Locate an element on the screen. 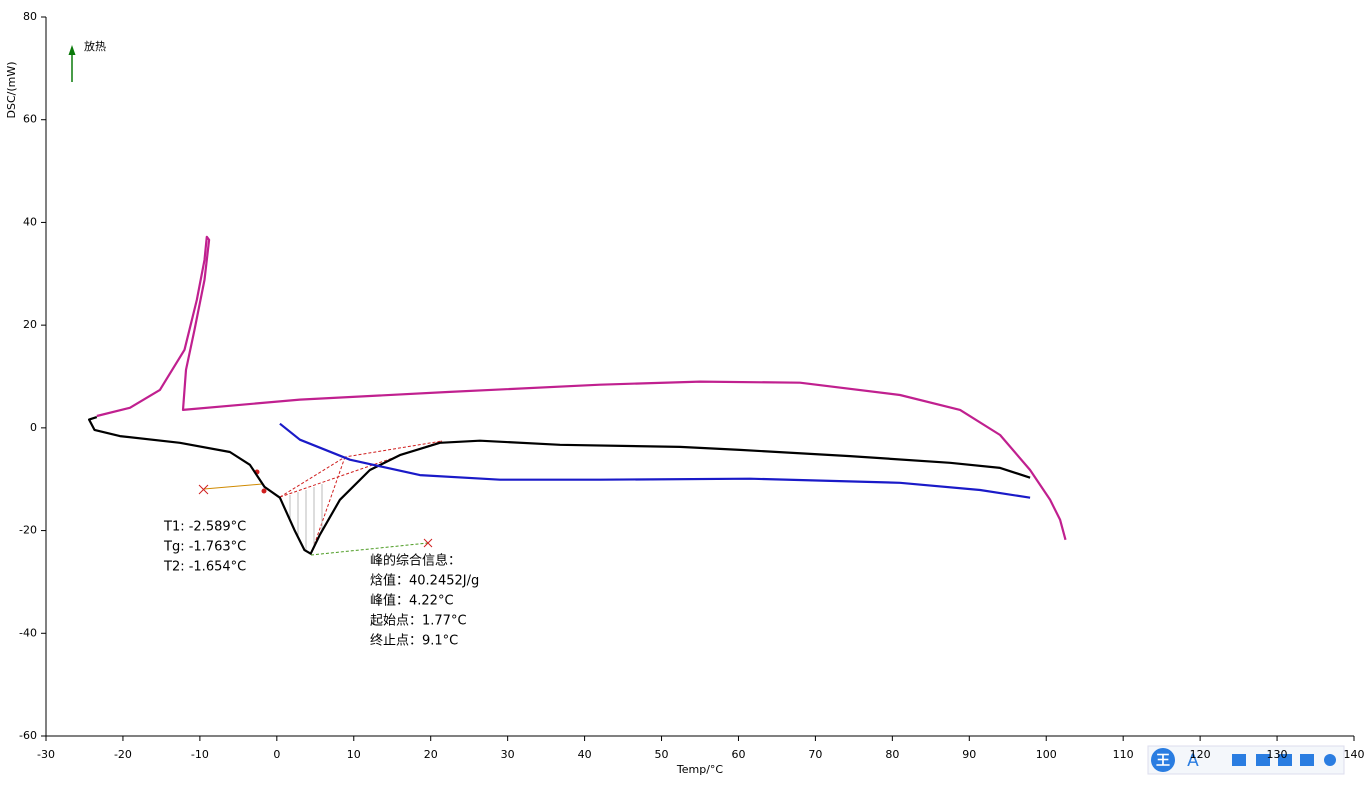 Image resolution: width=1370 pixels, height=787 pixels. x-tick-label: 0 is located at coordinates (276, 754).